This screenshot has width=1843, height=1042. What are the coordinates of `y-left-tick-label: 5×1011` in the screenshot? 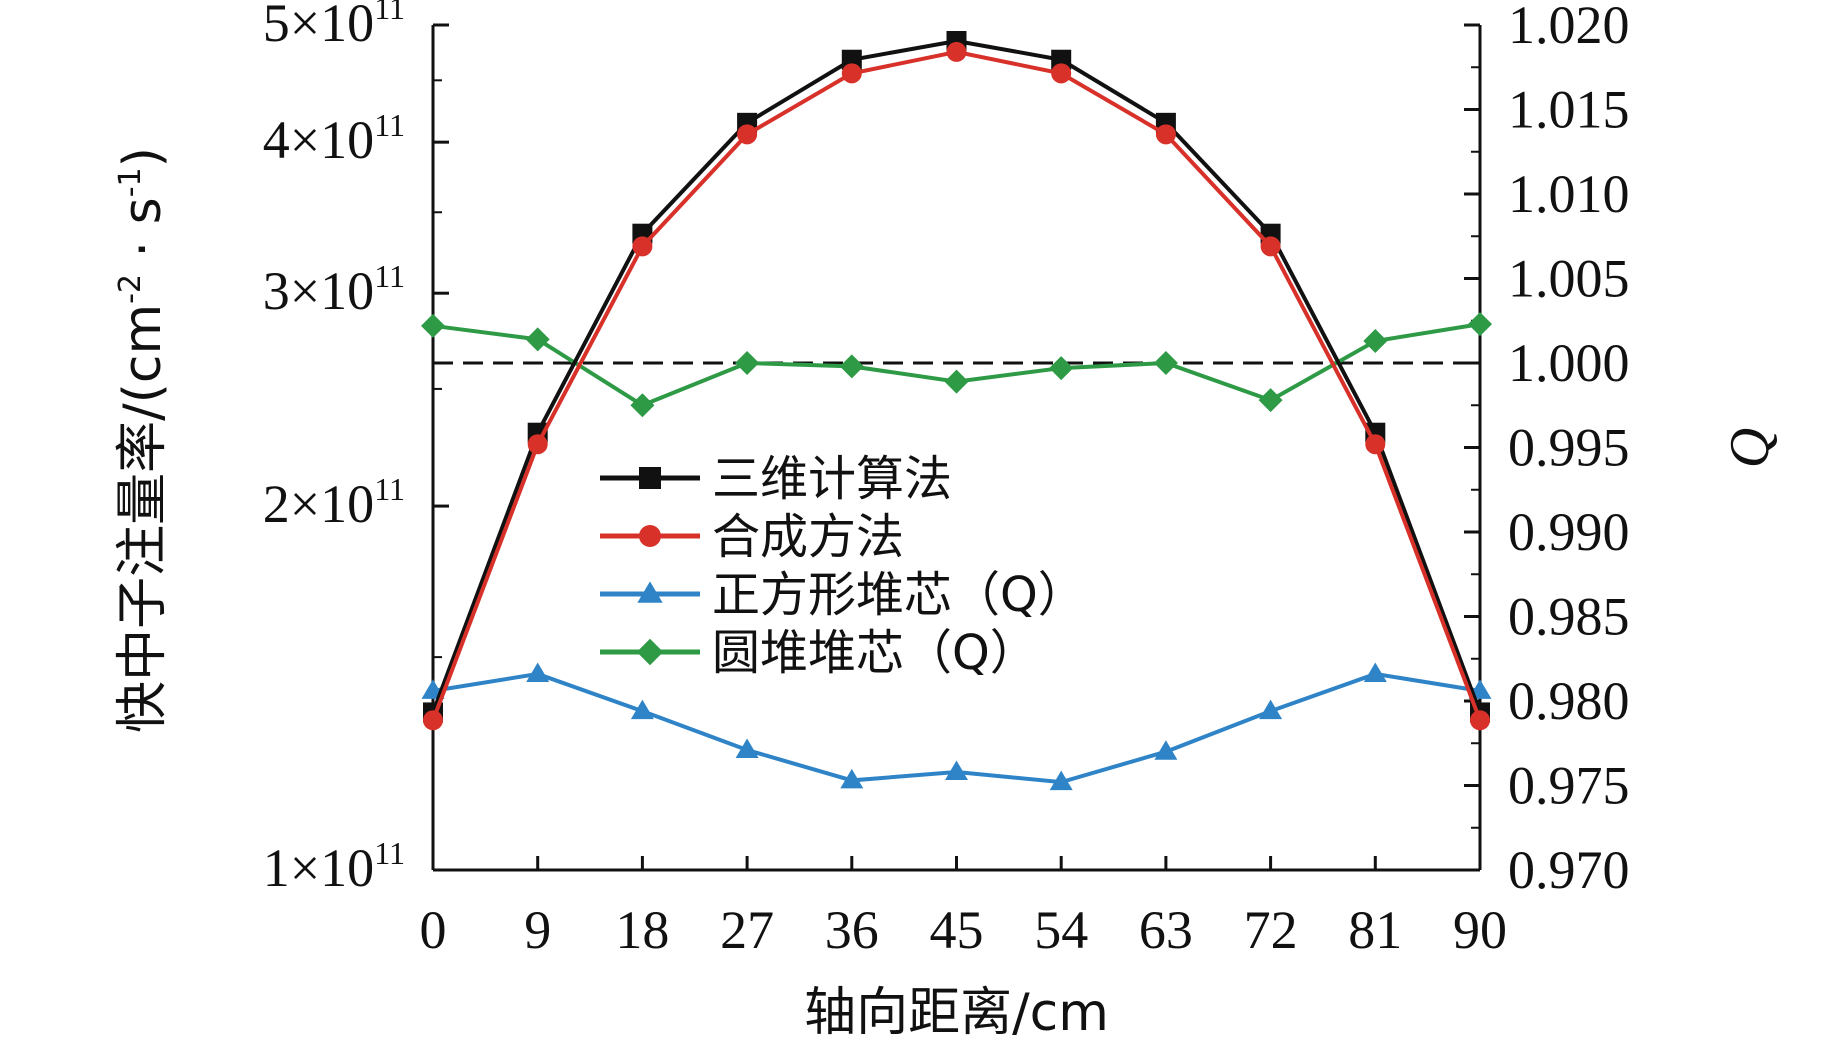 It's located at (334, 26).